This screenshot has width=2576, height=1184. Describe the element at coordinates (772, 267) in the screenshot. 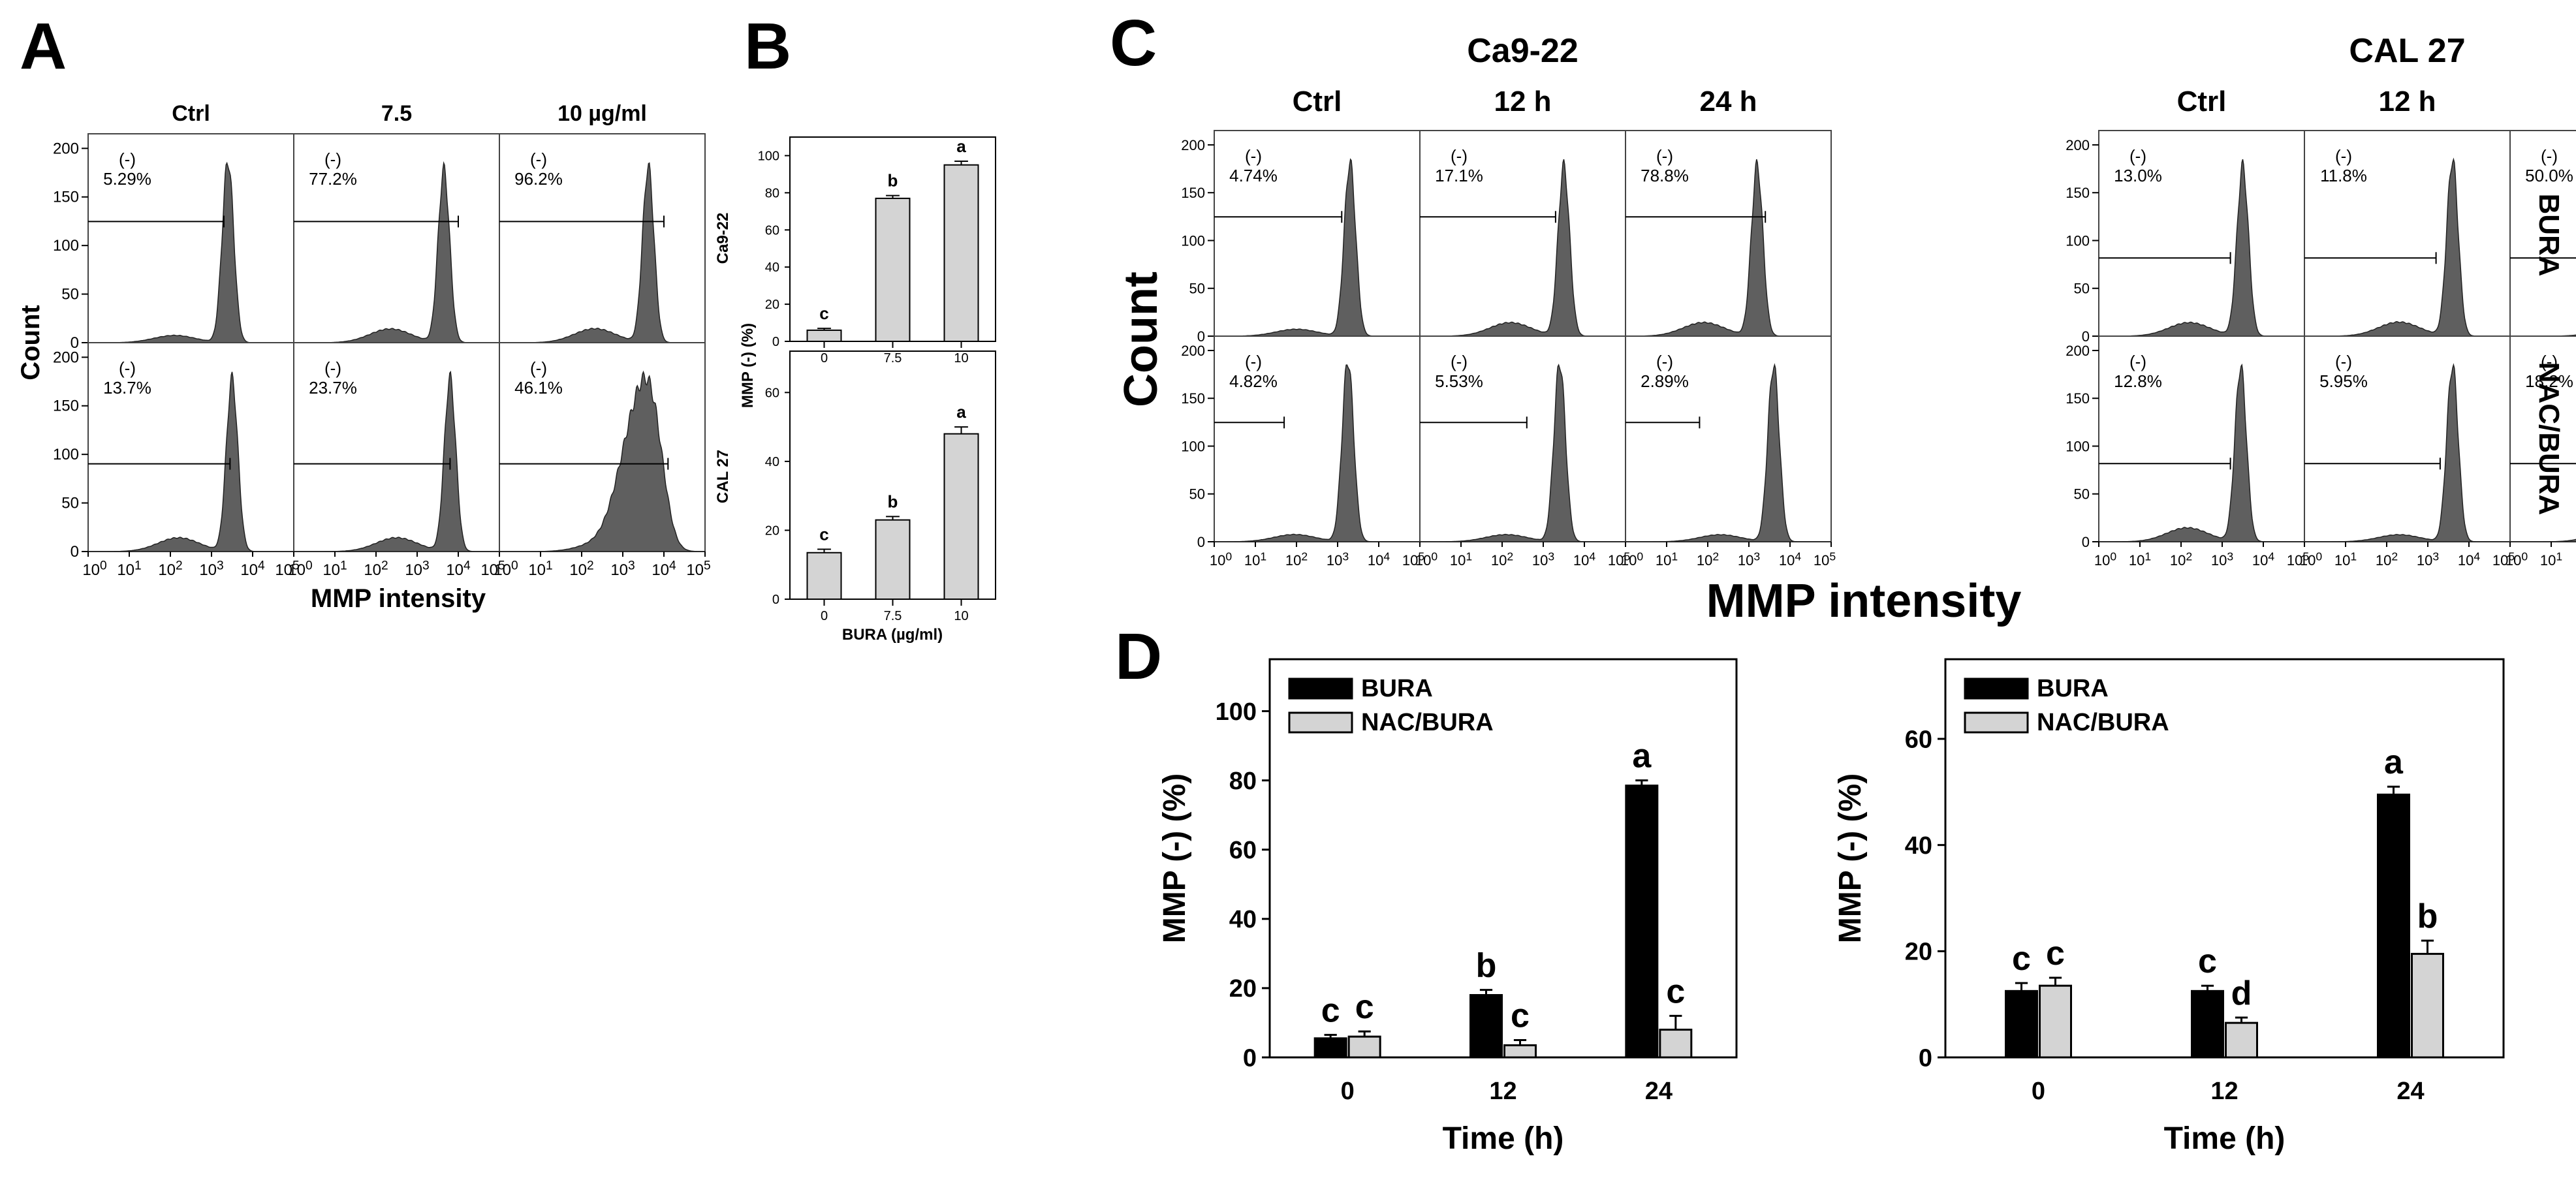

I see `y-tick-label: 40` at that location.